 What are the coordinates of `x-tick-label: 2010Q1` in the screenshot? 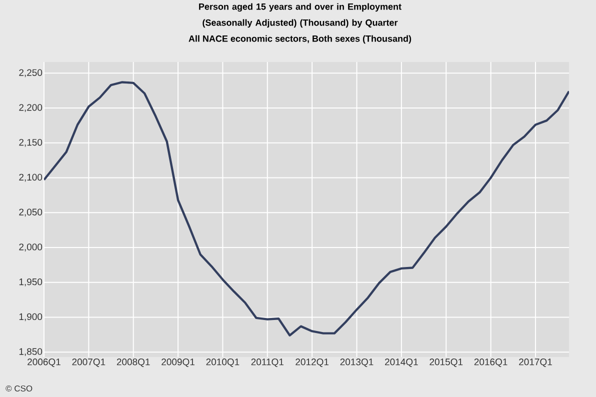 It's located at (223, 362).